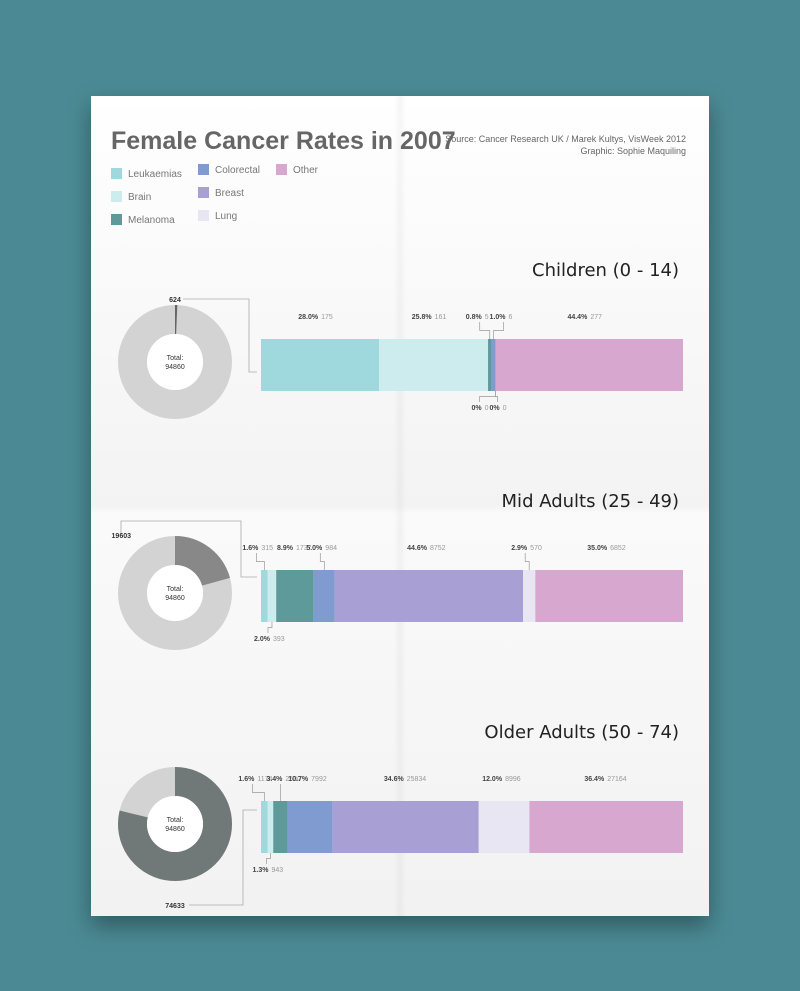 The image size is (800, 991). I want to click on legend-label: Leukaemias, so click(155, 174).